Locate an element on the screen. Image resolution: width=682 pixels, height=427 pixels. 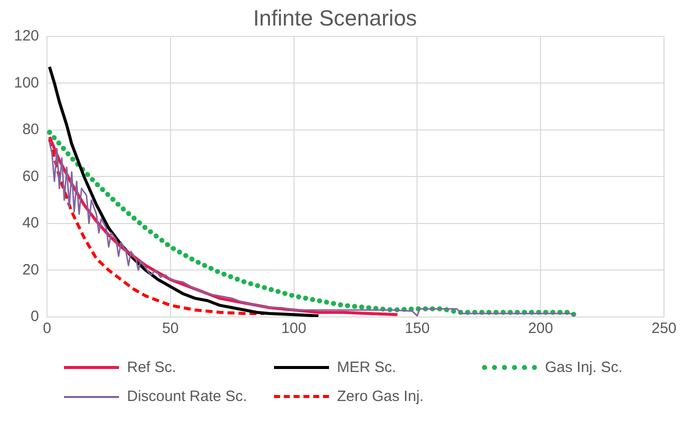
legend-label: Ref Sc. is located at coordinates (151, 367).